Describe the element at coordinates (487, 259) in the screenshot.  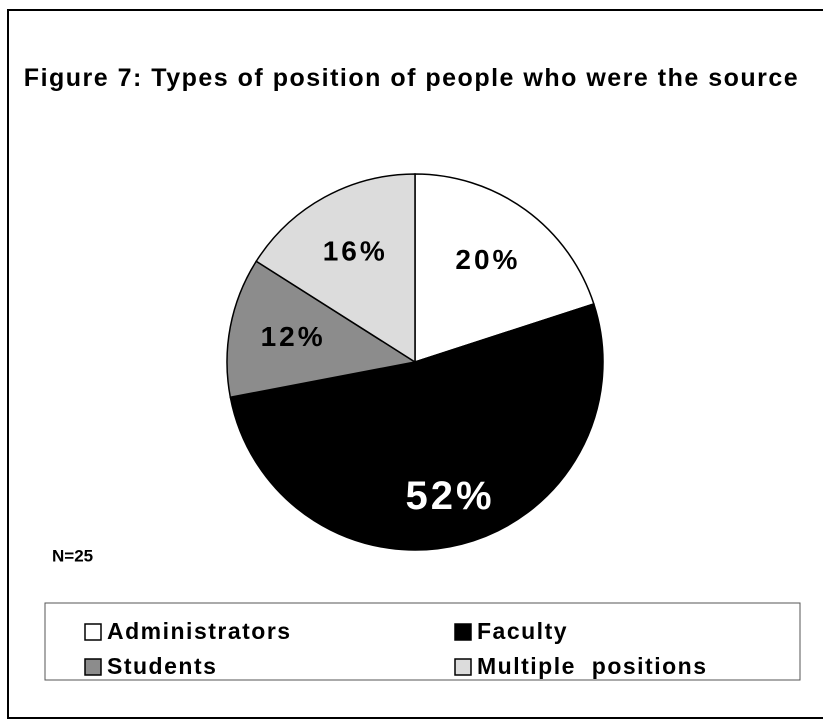
I see `data-label: 20%` at that location.